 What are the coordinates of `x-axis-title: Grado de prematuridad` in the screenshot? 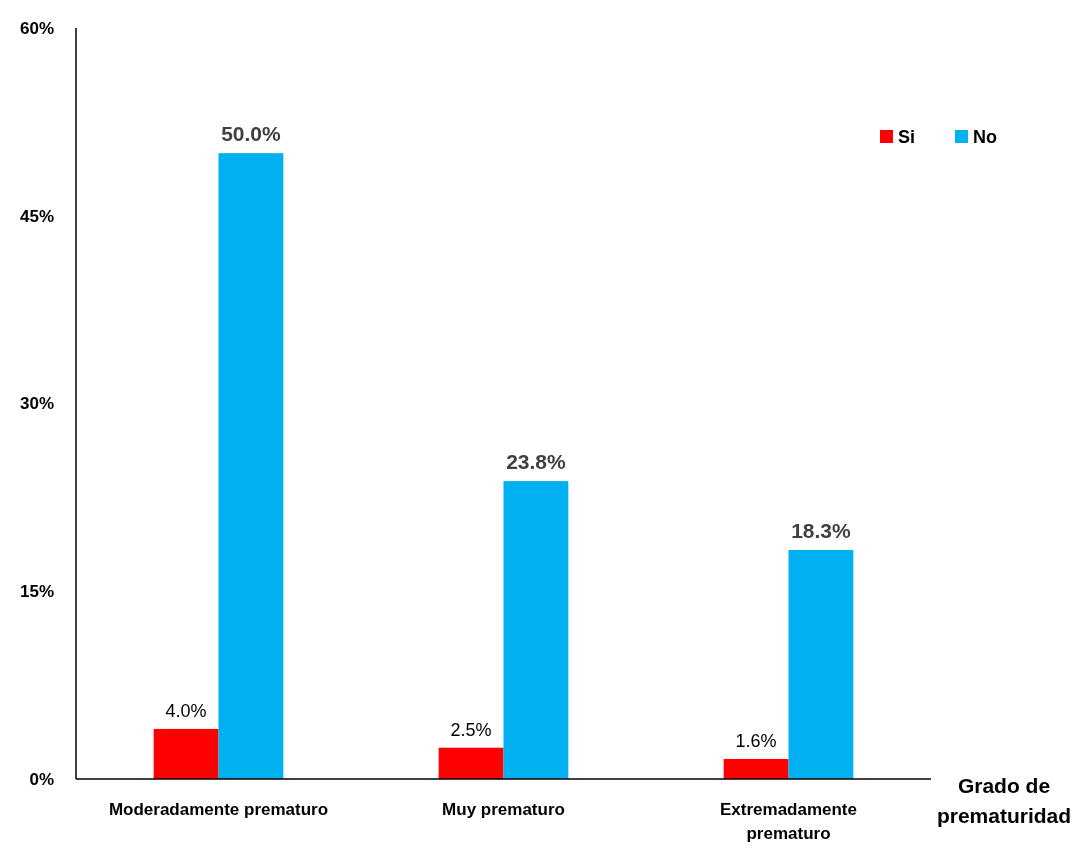 It's located at (1004, 800).